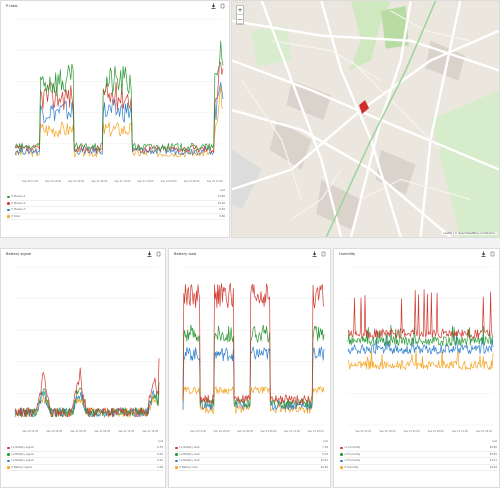  I want to click on panel-title: Battery signal, so click(19, 254).